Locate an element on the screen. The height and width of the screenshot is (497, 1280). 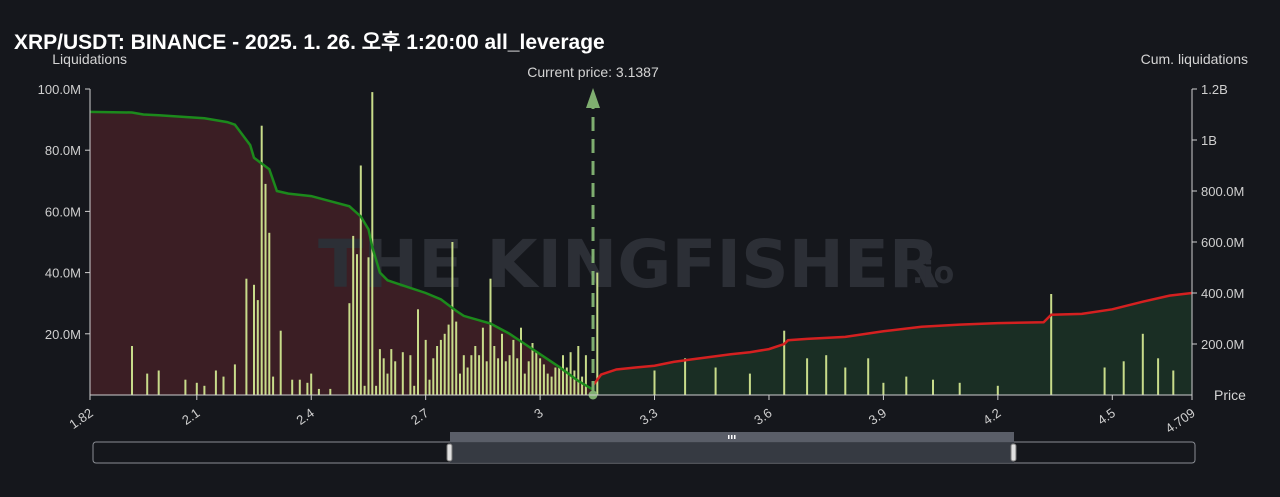
watermark-text: THE KINGFISHER is located at coordinates (629, 264).